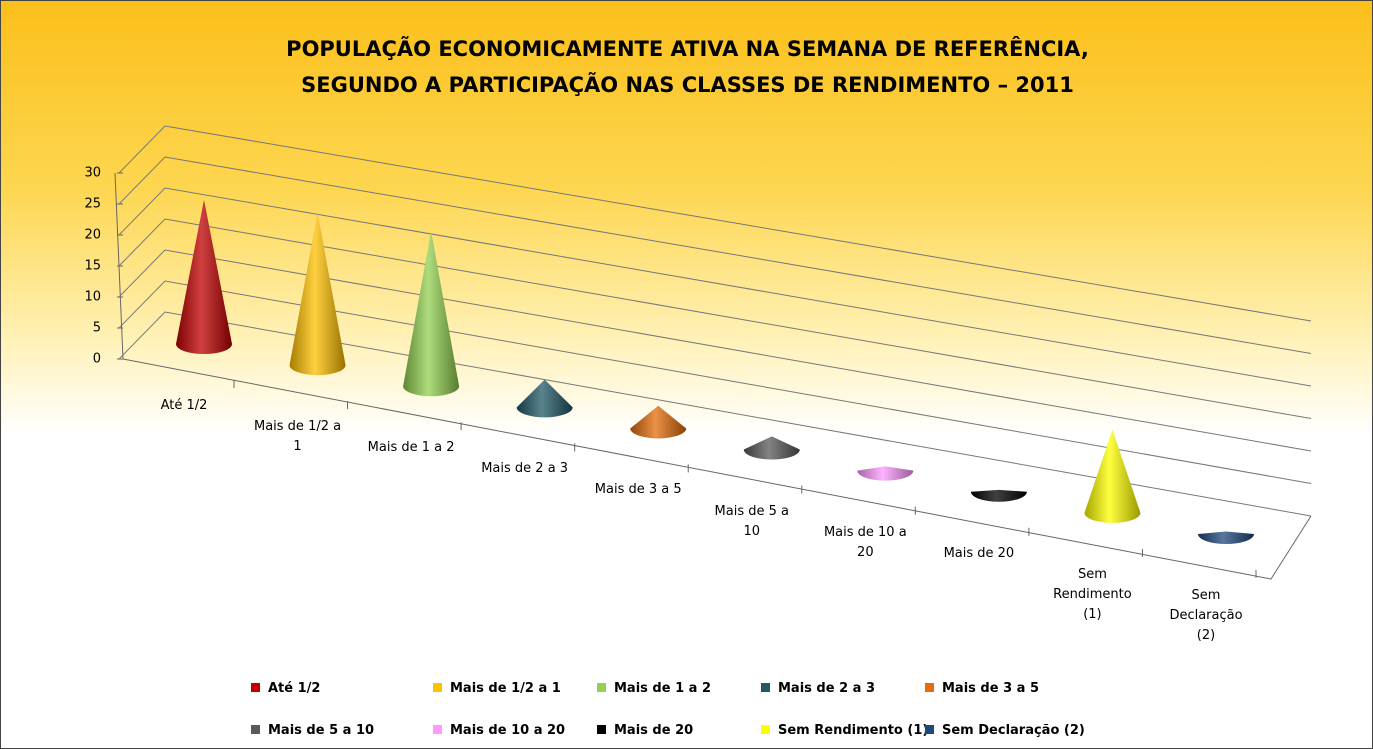 This screenshot has width=1373, height=749. Describe the element at coordinates (1206, 615) in the screenshot. I see `x-tick-label: Sem Declaração (2)` at that location.